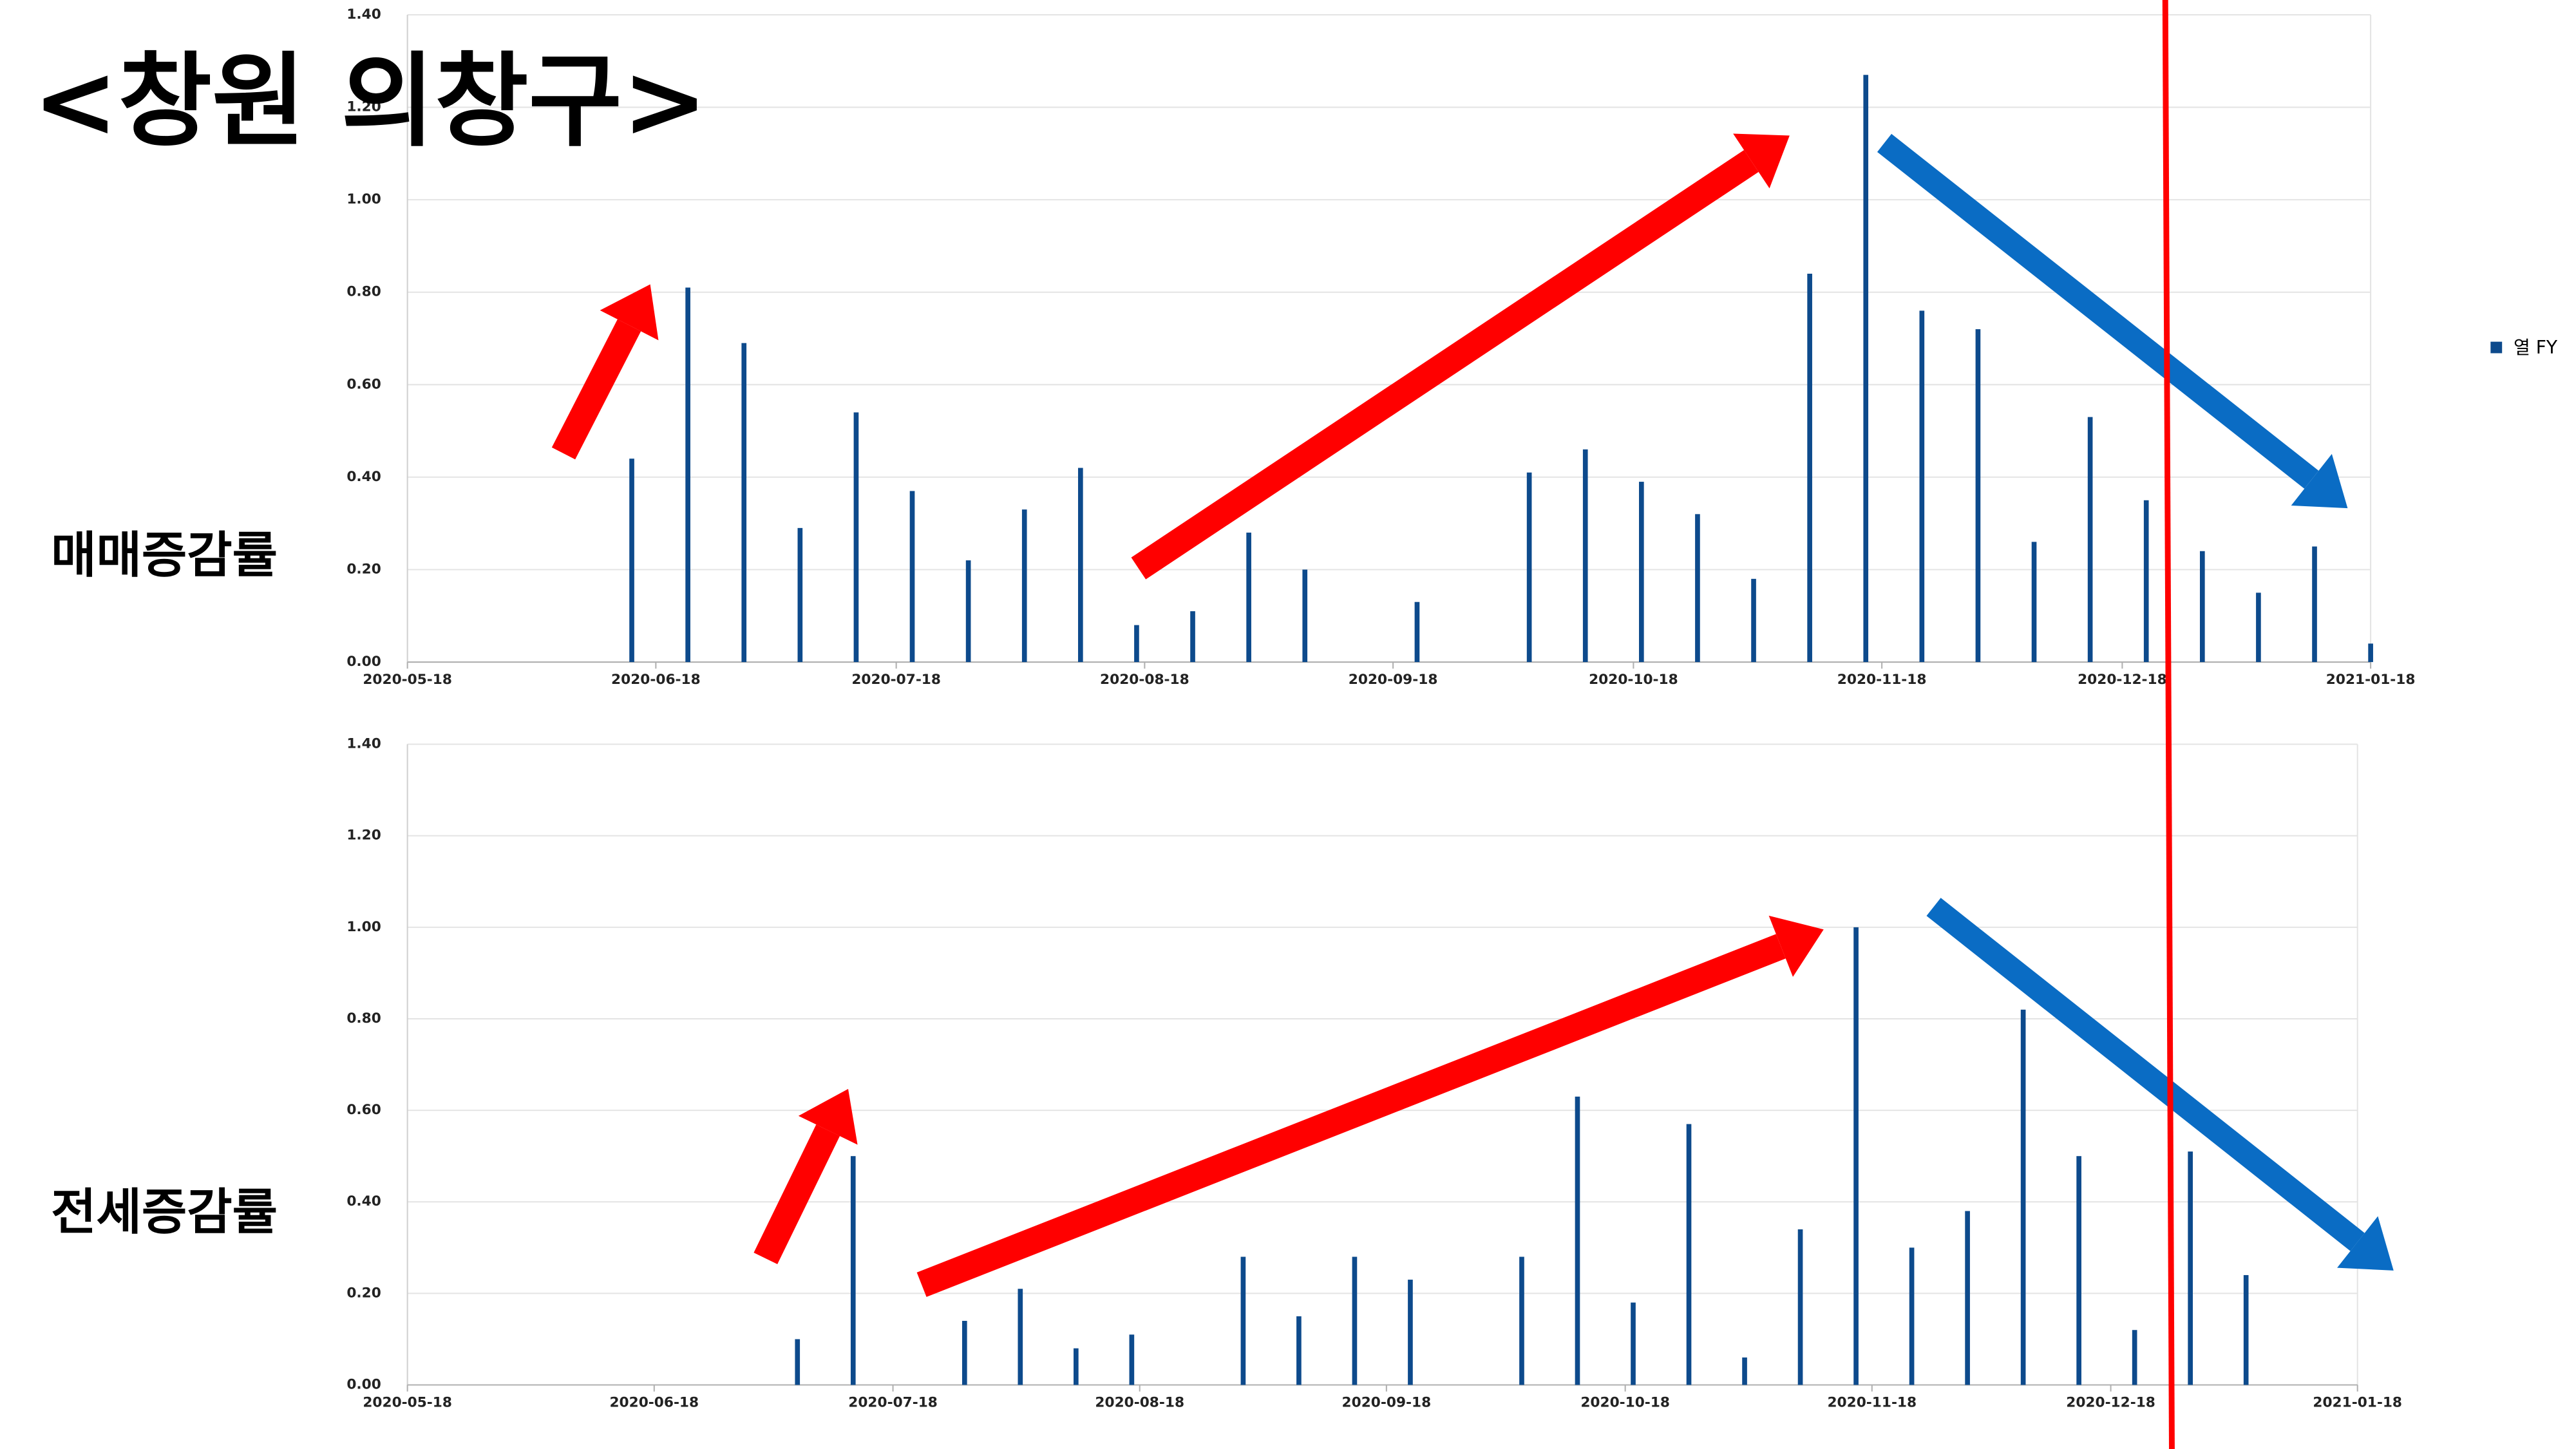  Describe the element at coordinates (364, 744) in the screenshot. I see `y-tick-label: 1.40` at that location.